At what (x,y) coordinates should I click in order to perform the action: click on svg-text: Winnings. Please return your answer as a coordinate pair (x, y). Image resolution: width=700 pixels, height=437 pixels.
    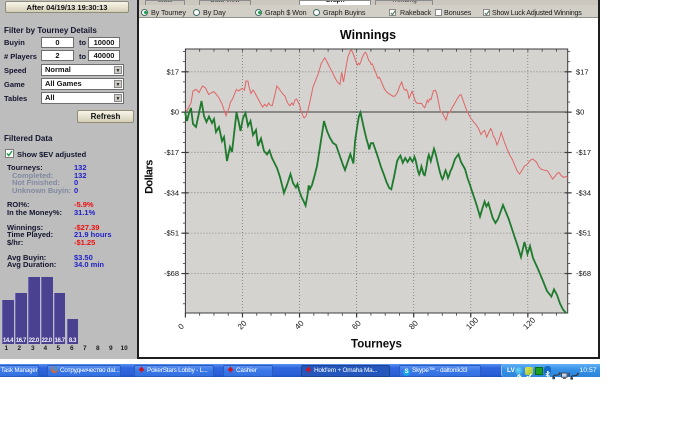
    Looking at the image, I should click on (368, 35).